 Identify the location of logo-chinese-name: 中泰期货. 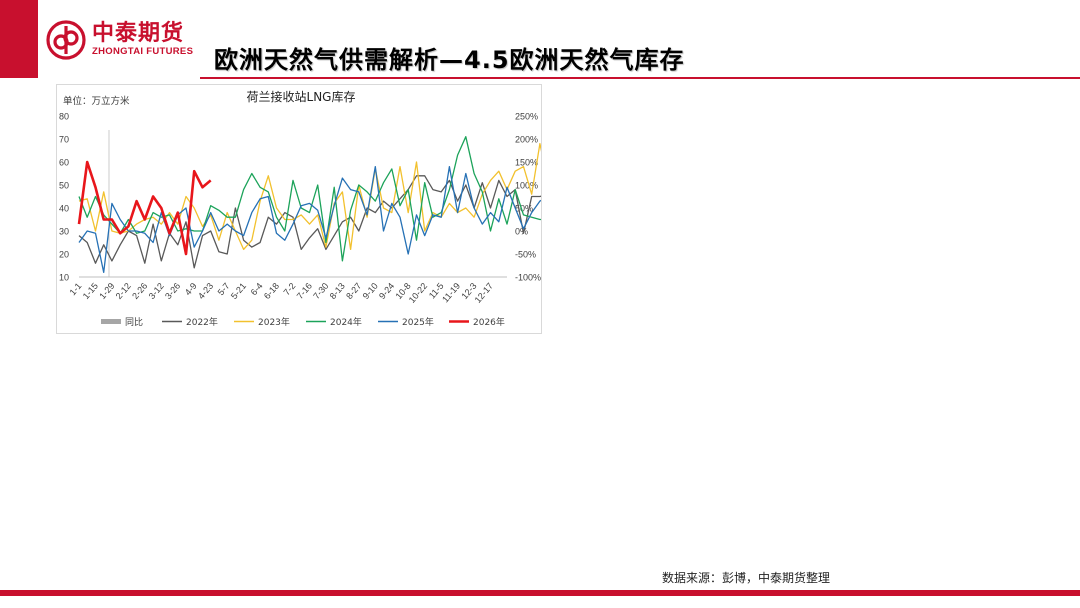
(138, 33).